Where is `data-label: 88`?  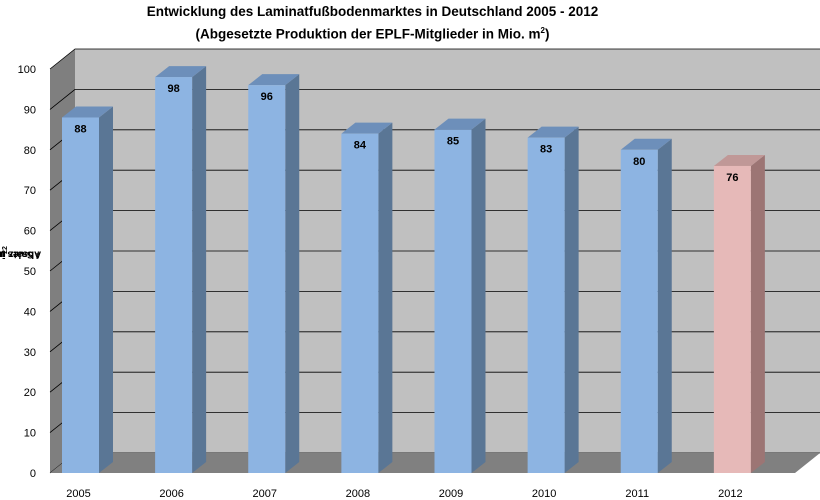 data-label: 88 is located at coordinates (80, 129).